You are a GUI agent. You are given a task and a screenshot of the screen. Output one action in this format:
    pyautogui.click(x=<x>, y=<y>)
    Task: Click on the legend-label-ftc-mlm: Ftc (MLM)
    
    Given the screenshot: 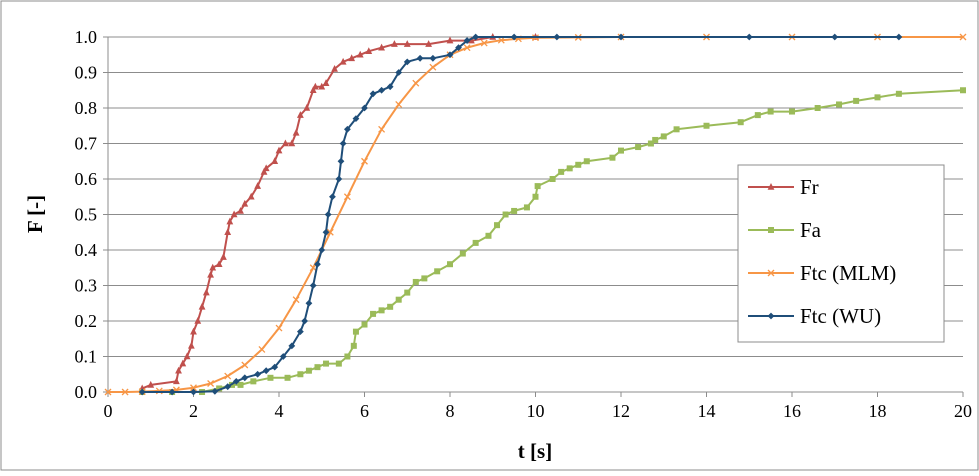 What is the action you would take?
    pyautogui.click(x=848, y=273)
    